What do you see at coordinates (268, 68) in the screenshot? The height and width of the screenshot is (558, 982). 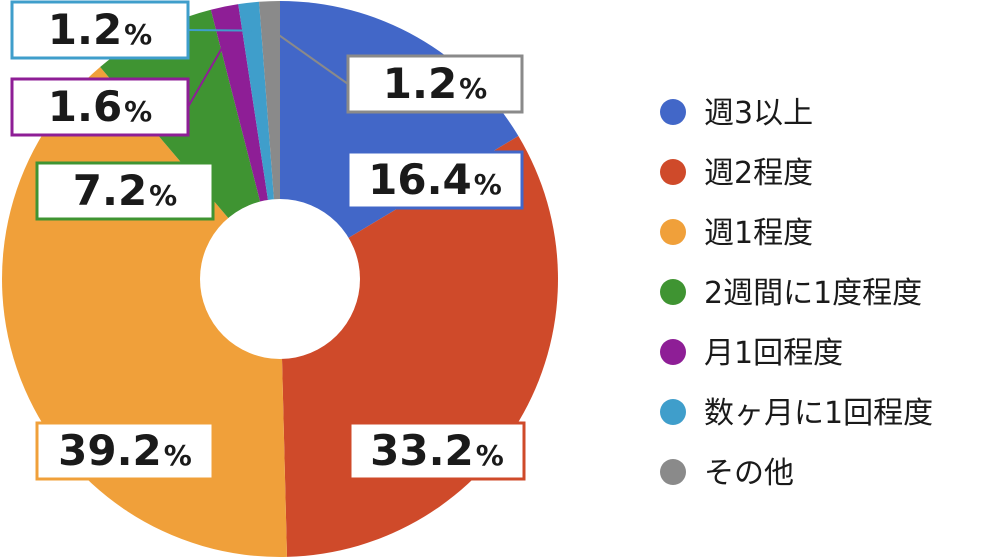 I see `leader-lines` at bounding box center [268, 68].